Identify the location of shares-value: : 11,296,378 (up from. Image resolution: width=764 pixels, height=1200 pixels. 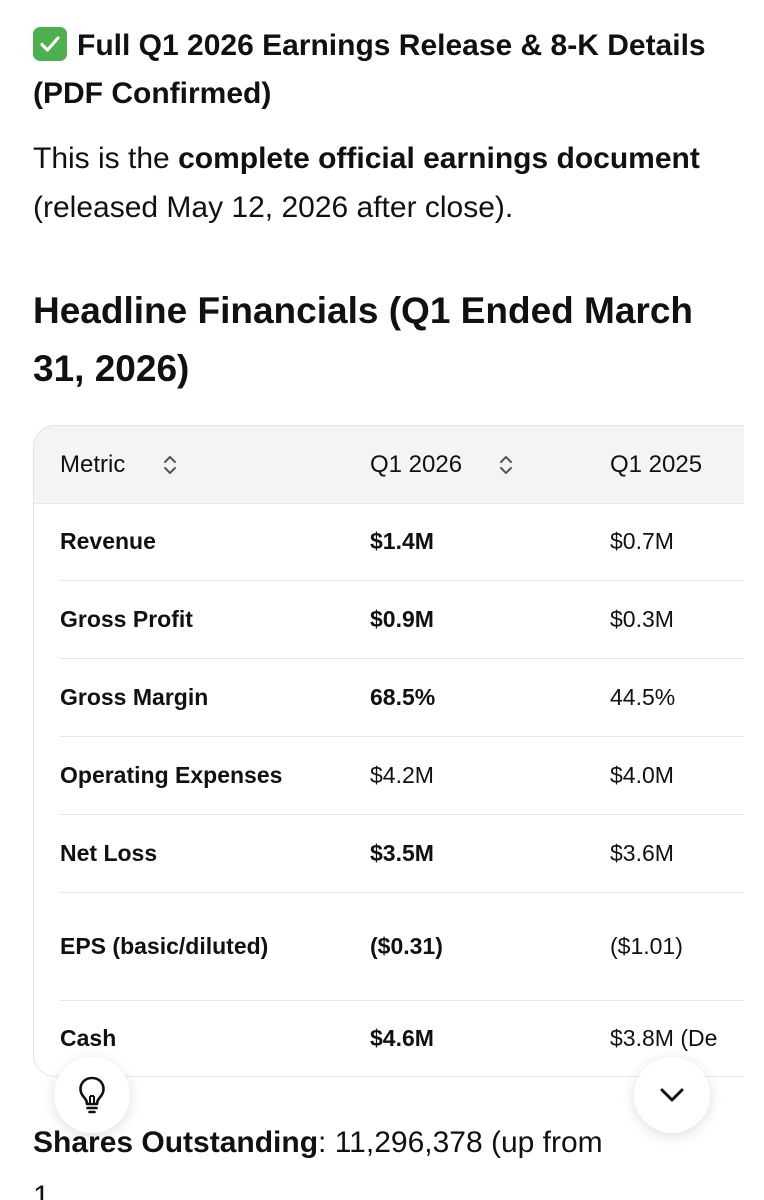
(460, 1142).